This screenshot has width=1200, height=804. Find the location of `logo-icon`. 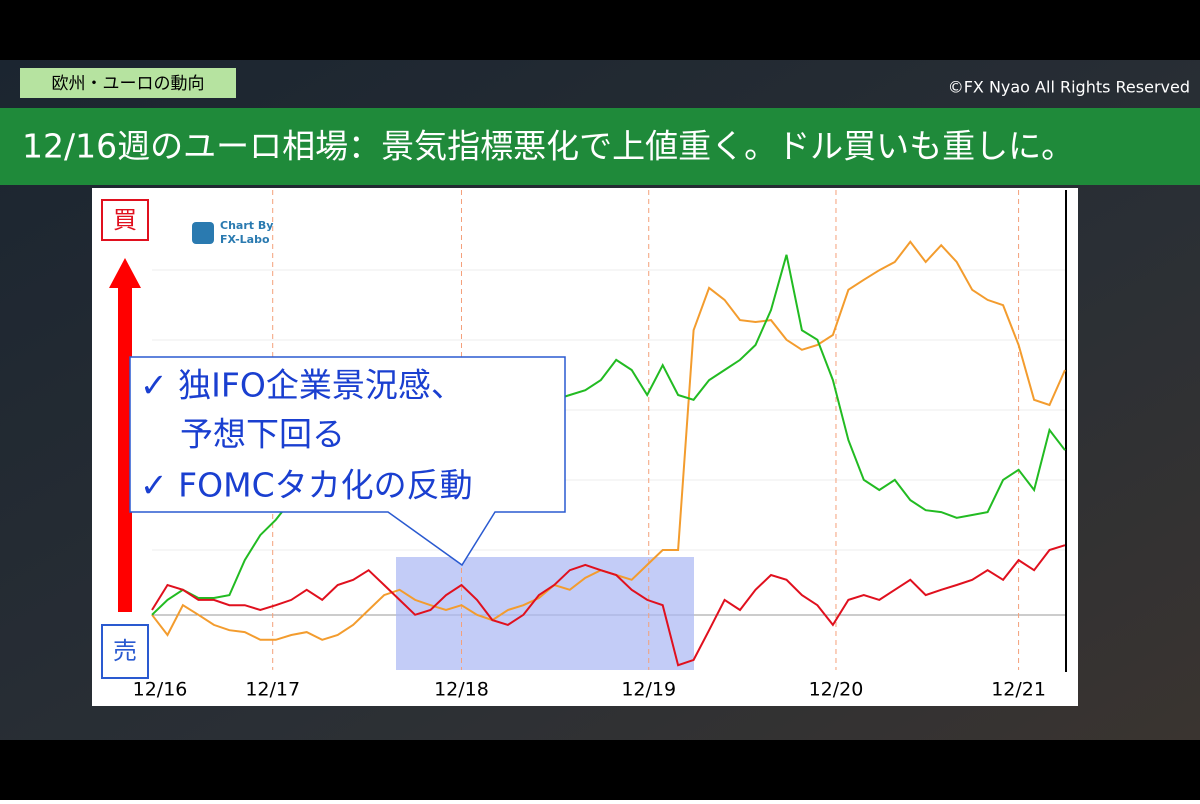

logo-icon is located at coordinates (203, 233).